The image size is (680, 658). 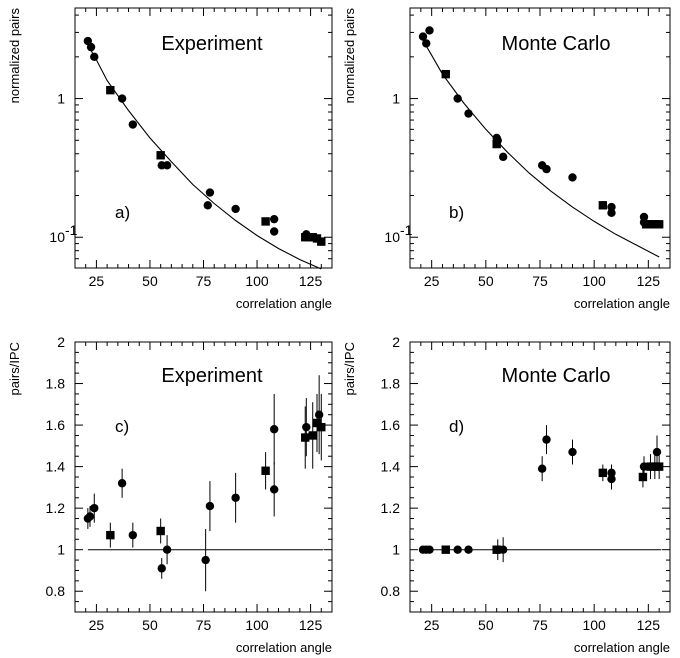 What do you see at coordinates (212, 44) in the screenshot?
I see `panel-title: Experiment` at bounding box center [212, 44].